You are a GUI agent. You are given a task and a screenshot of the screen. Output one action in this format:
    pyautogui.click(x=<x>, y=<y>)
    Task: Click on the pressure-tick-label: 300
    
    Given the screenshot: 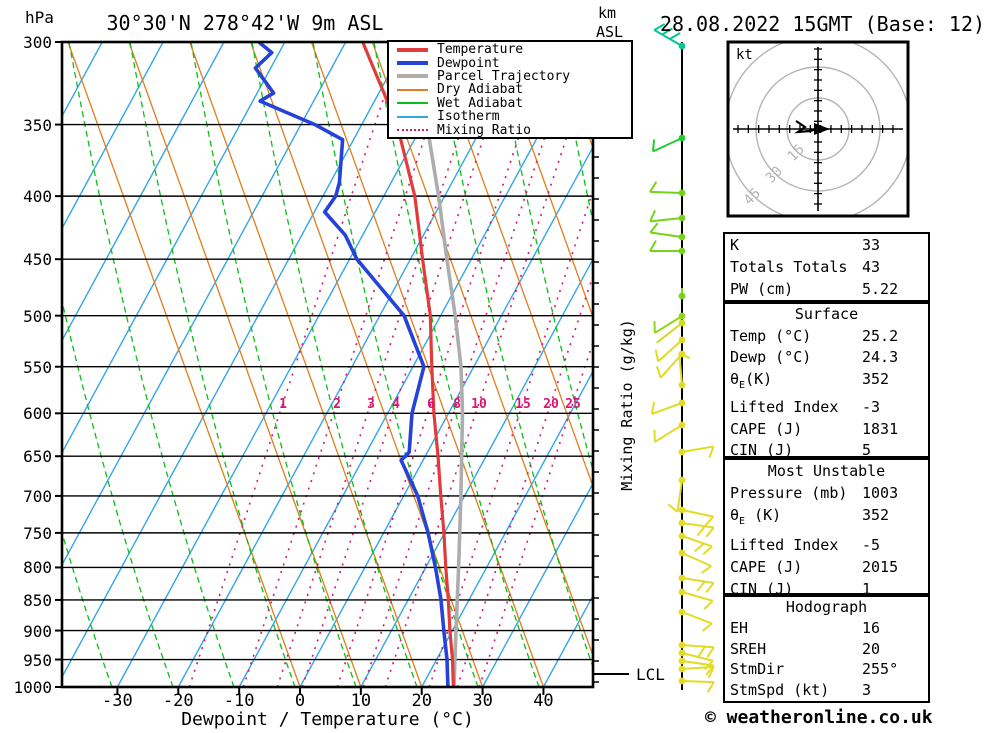 What is the action you would take?
    pyautogui.click(x=37, y=42)
    